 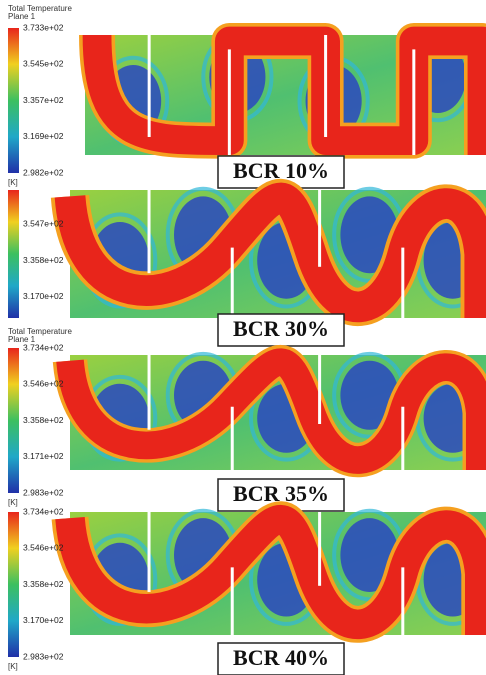 What do you see at coordinates (43, 136) in the screenshot?
I see `colorbar-tick-label: 3.169e+02` at bounding box center [43, 136].